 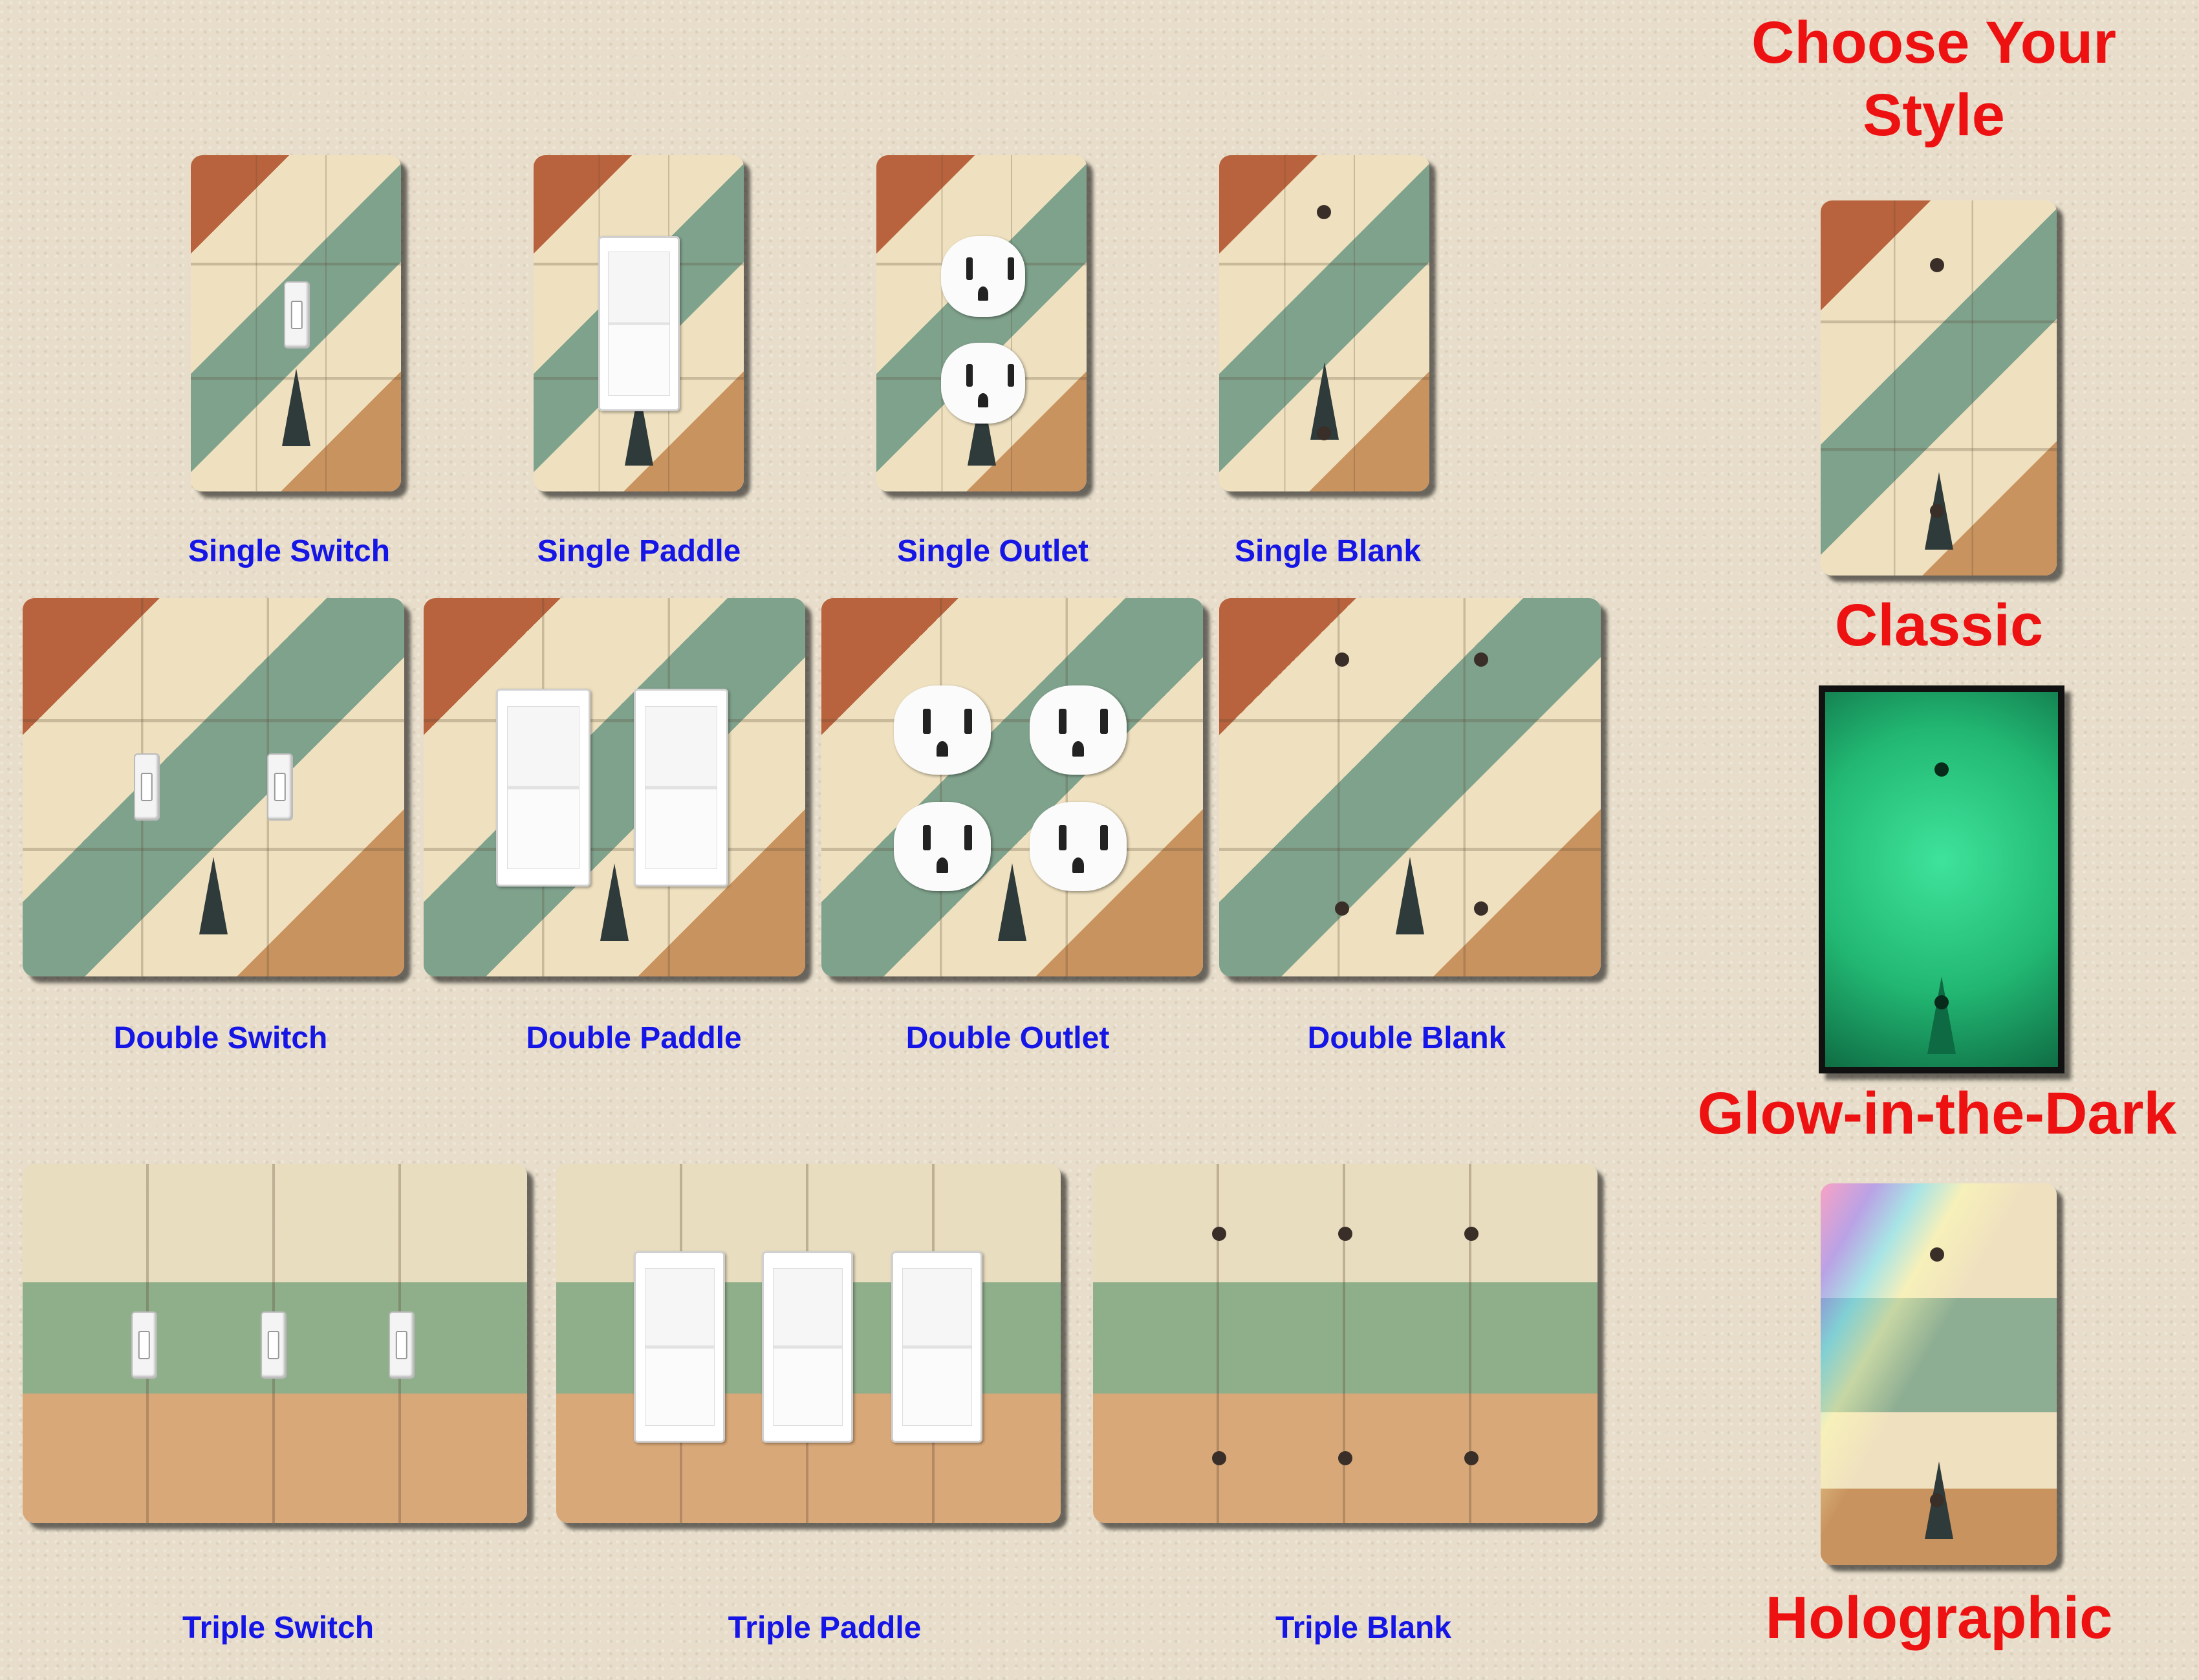 I want to click on single-paddle-plate, so click(x=639, y=323).